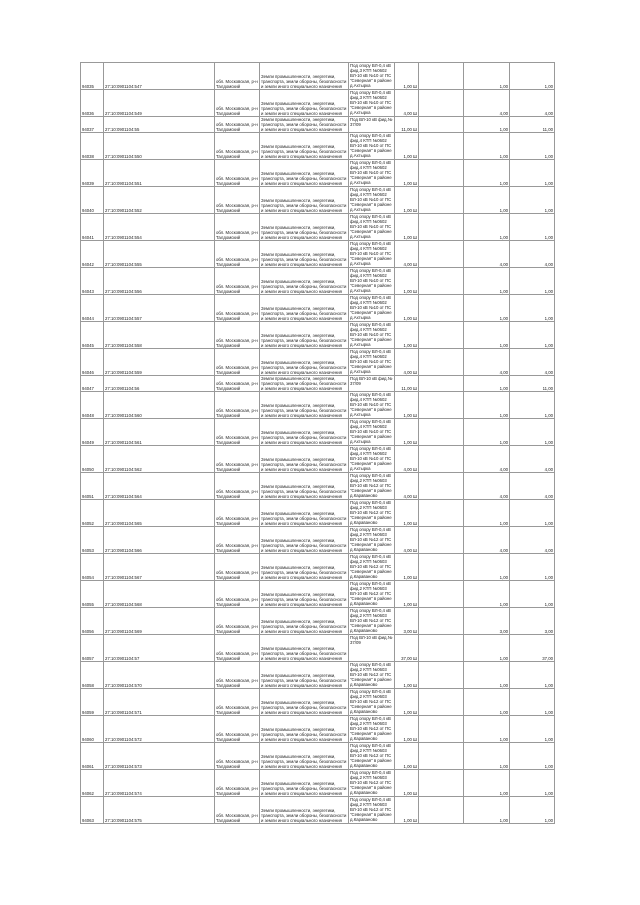 The height and width of the screenshot is (905, 640). I want to click on cadastral-number: 27:10:0901104:567, so click(159, 567).